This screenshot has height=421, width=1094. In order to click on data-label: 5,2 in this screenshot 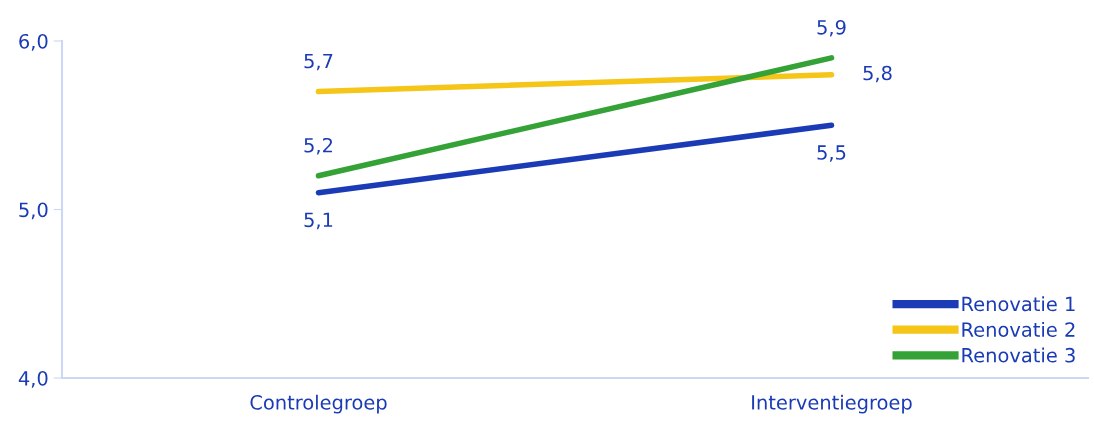, I will do `click(318, 146)`.